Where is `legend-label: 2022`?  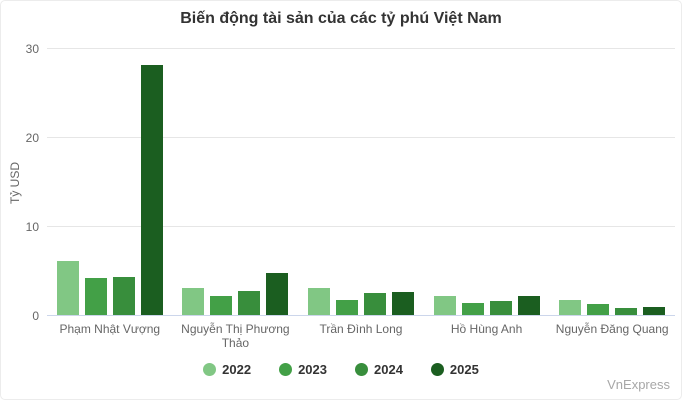
legend-label: 2022 is located at coordinates (237, 369).